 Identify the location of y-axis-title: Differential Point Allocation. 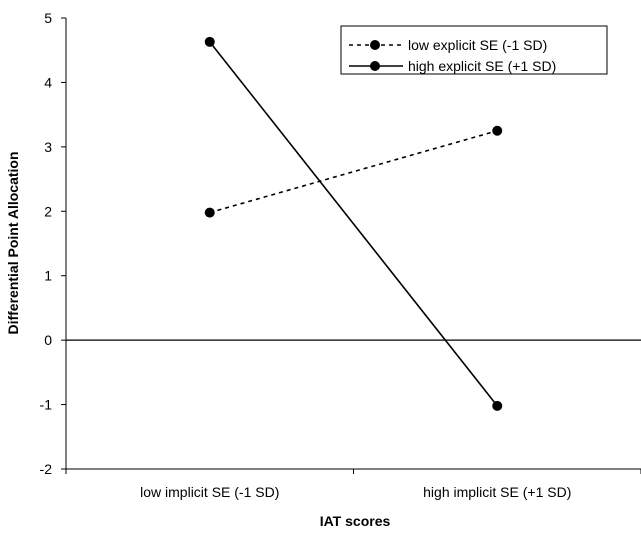
(13, 242).